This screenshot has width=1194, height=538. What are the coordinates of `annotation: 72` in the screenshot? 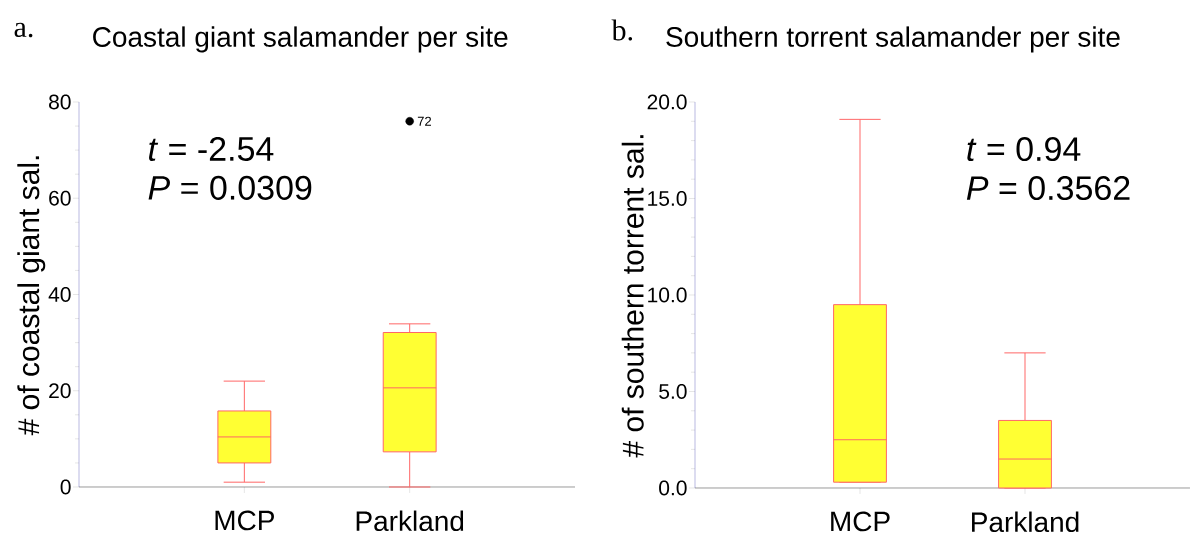 It's located at (424, 121).